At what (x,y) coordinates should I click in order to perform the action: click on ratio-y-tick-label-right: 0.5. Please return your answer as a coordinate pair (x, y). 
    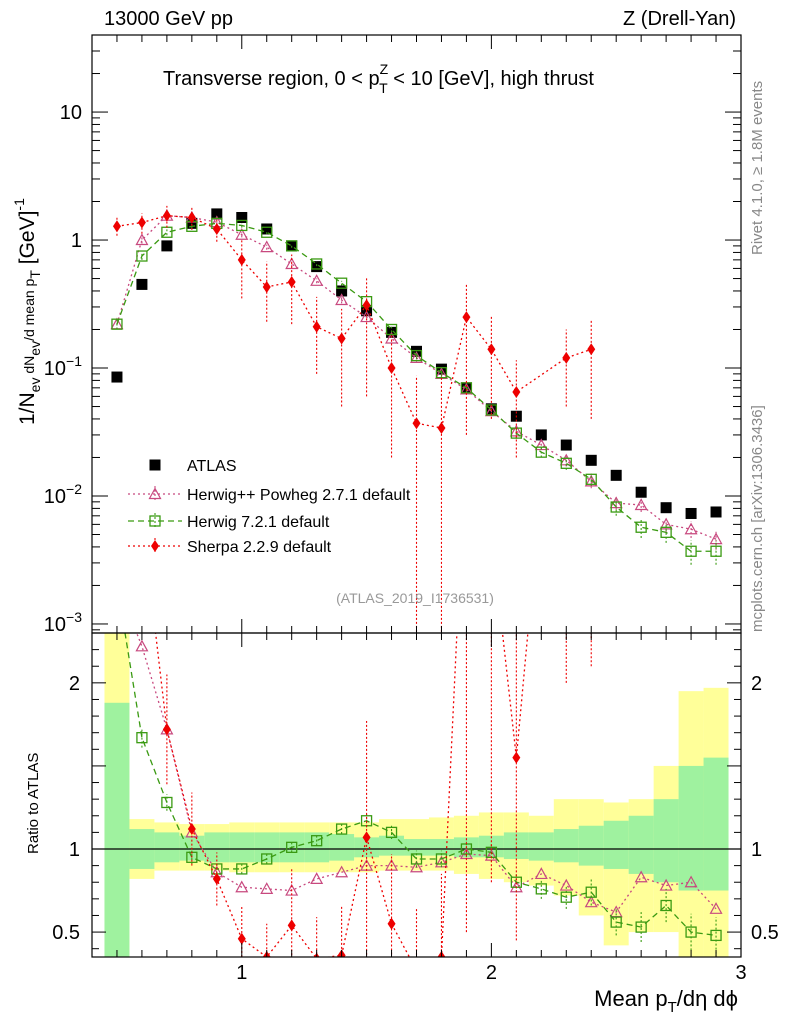
    Looking at the image, I should click on (765, 933).